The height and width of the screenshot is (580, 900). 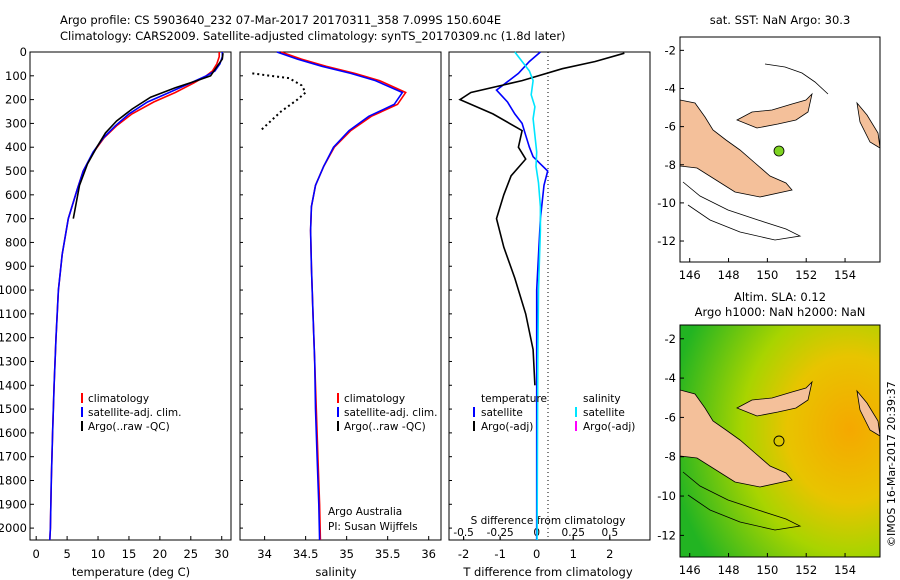 What do you see at coordinates (609, 427) in the screenshot?
I see `legend-s-argo: Argo(-adj)` at bounding box center [609, 427].